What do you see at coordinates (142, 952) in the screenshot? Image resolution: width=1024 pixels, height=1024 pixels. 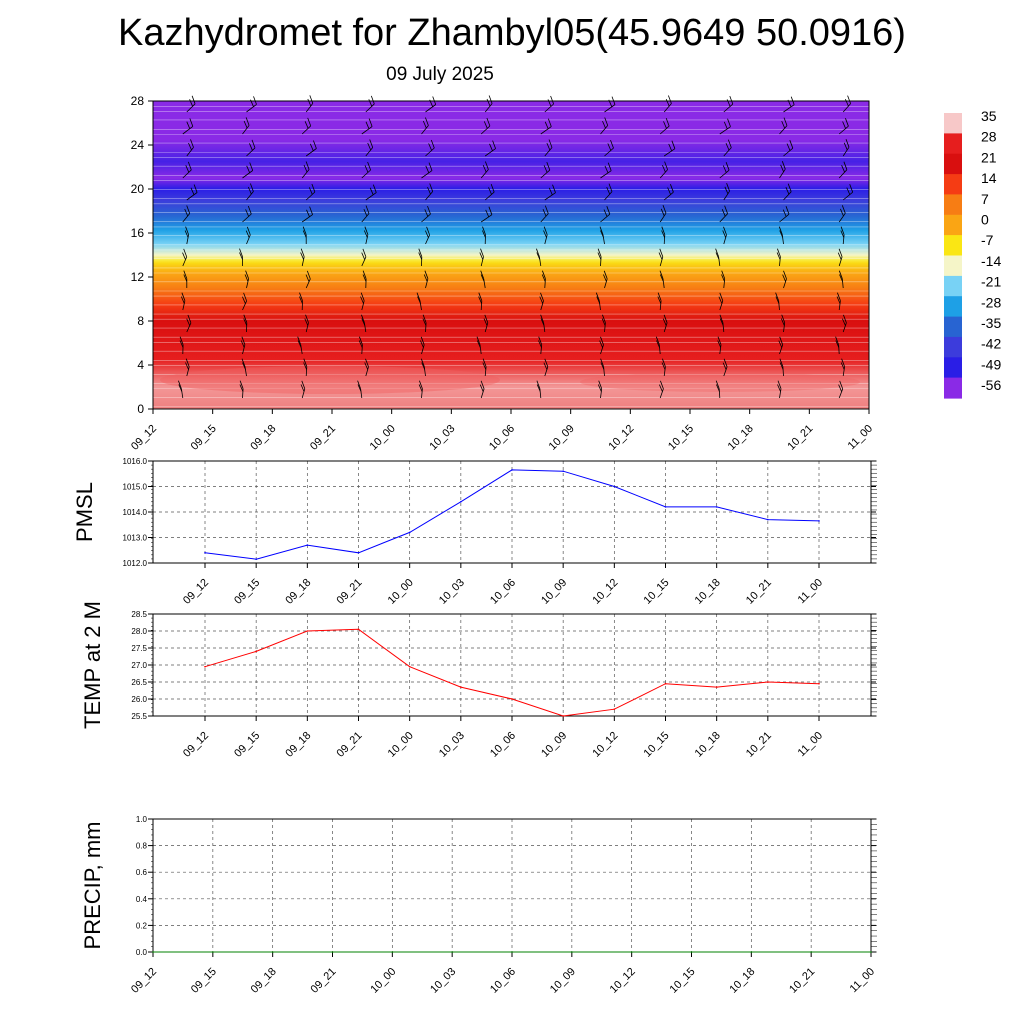 I see `y-tick-label: 0.0` at bounding box center [142, 952].